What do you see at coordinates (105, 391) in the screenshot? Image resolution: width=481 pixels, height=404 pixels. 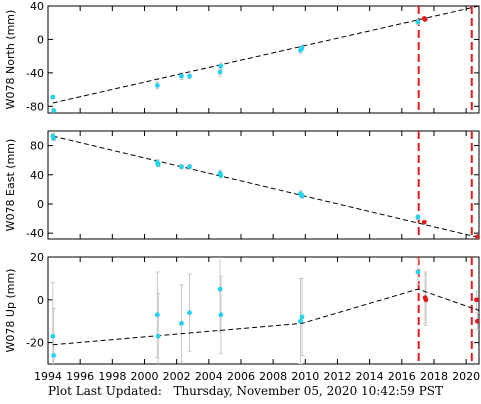 I see `footer-label: Plot Last Updated:` at bounding box center [105, 391].